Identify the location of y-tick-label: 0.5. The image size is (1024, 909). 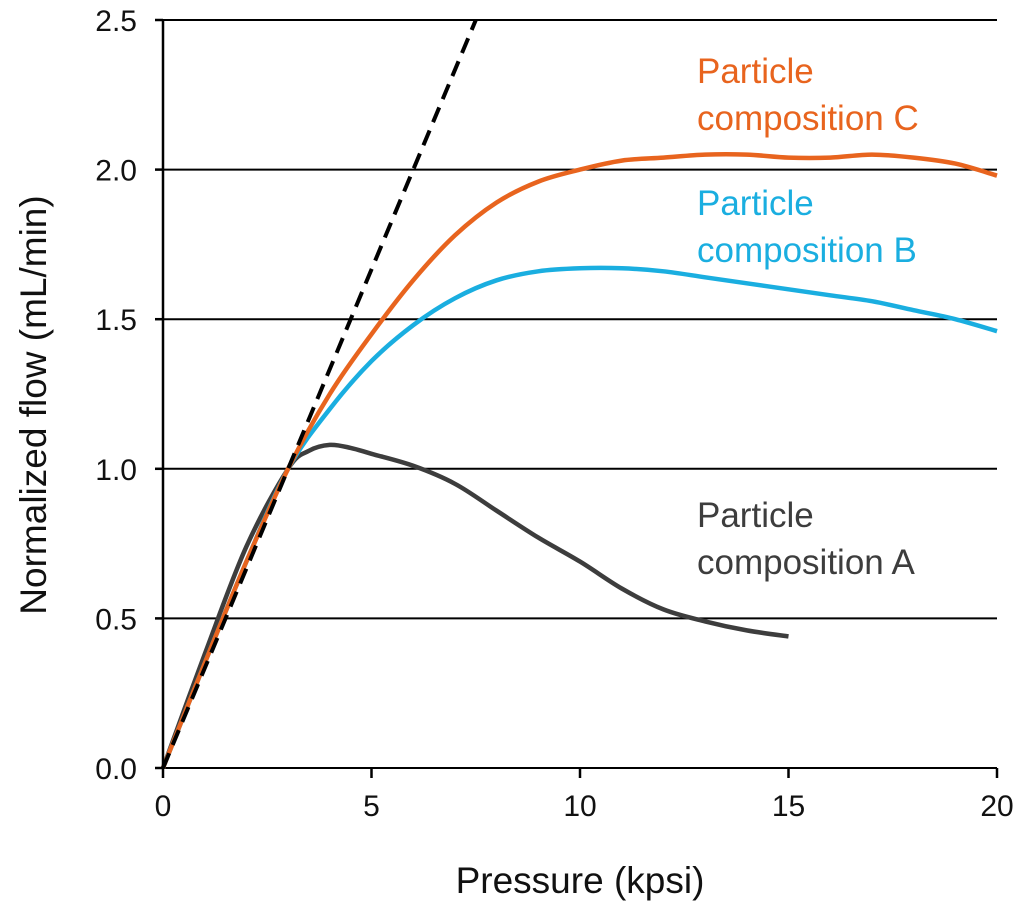
(116, 619).